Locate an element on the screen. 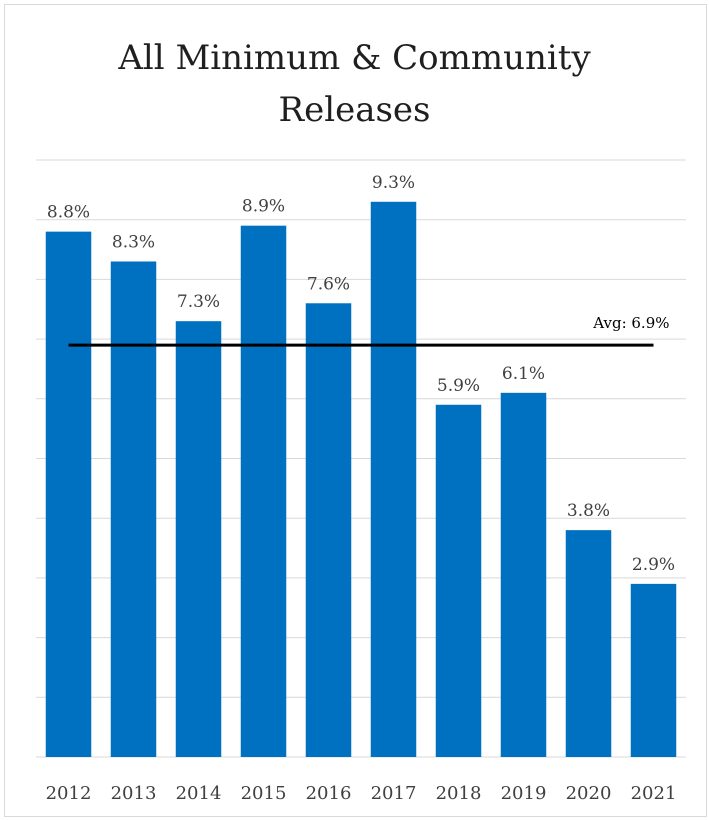 This screenshot has height=821, width=709. x-tick-label: 2020 is located at coordinates (589, 793).